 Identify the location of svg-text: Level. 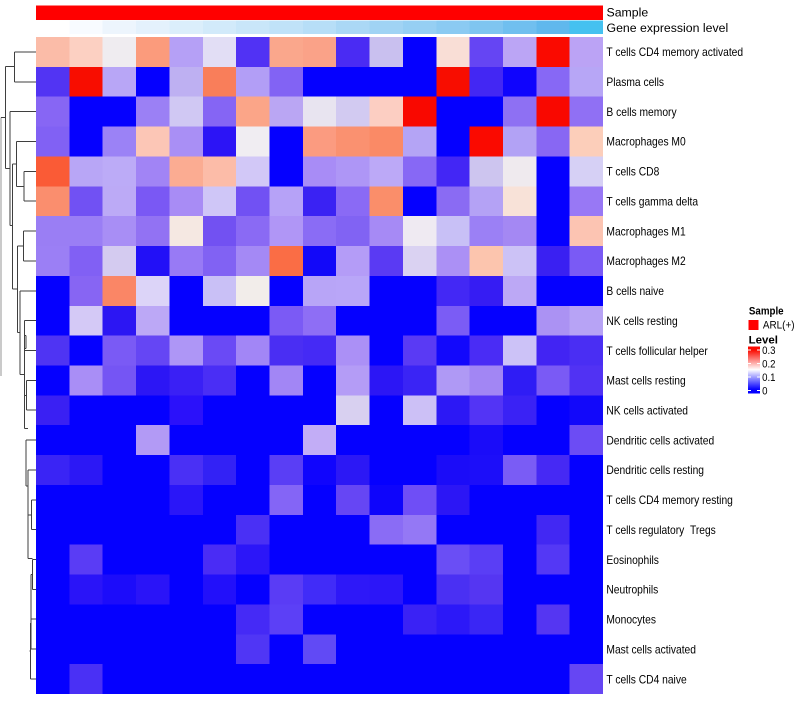
(763, 341).